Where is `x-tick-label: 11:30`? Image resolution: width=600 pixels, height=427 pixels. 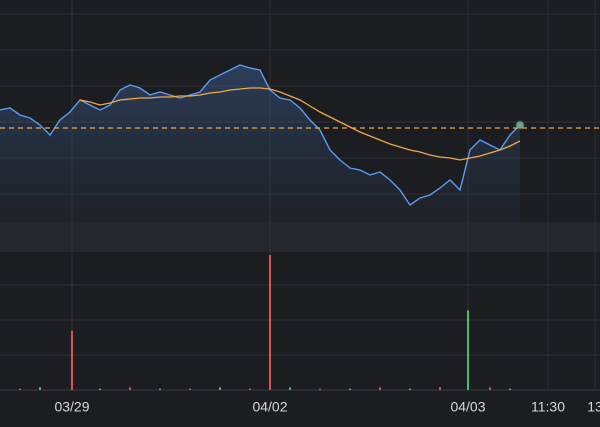
x-tick-label: 11:30 is located at coordinates (548, 407).